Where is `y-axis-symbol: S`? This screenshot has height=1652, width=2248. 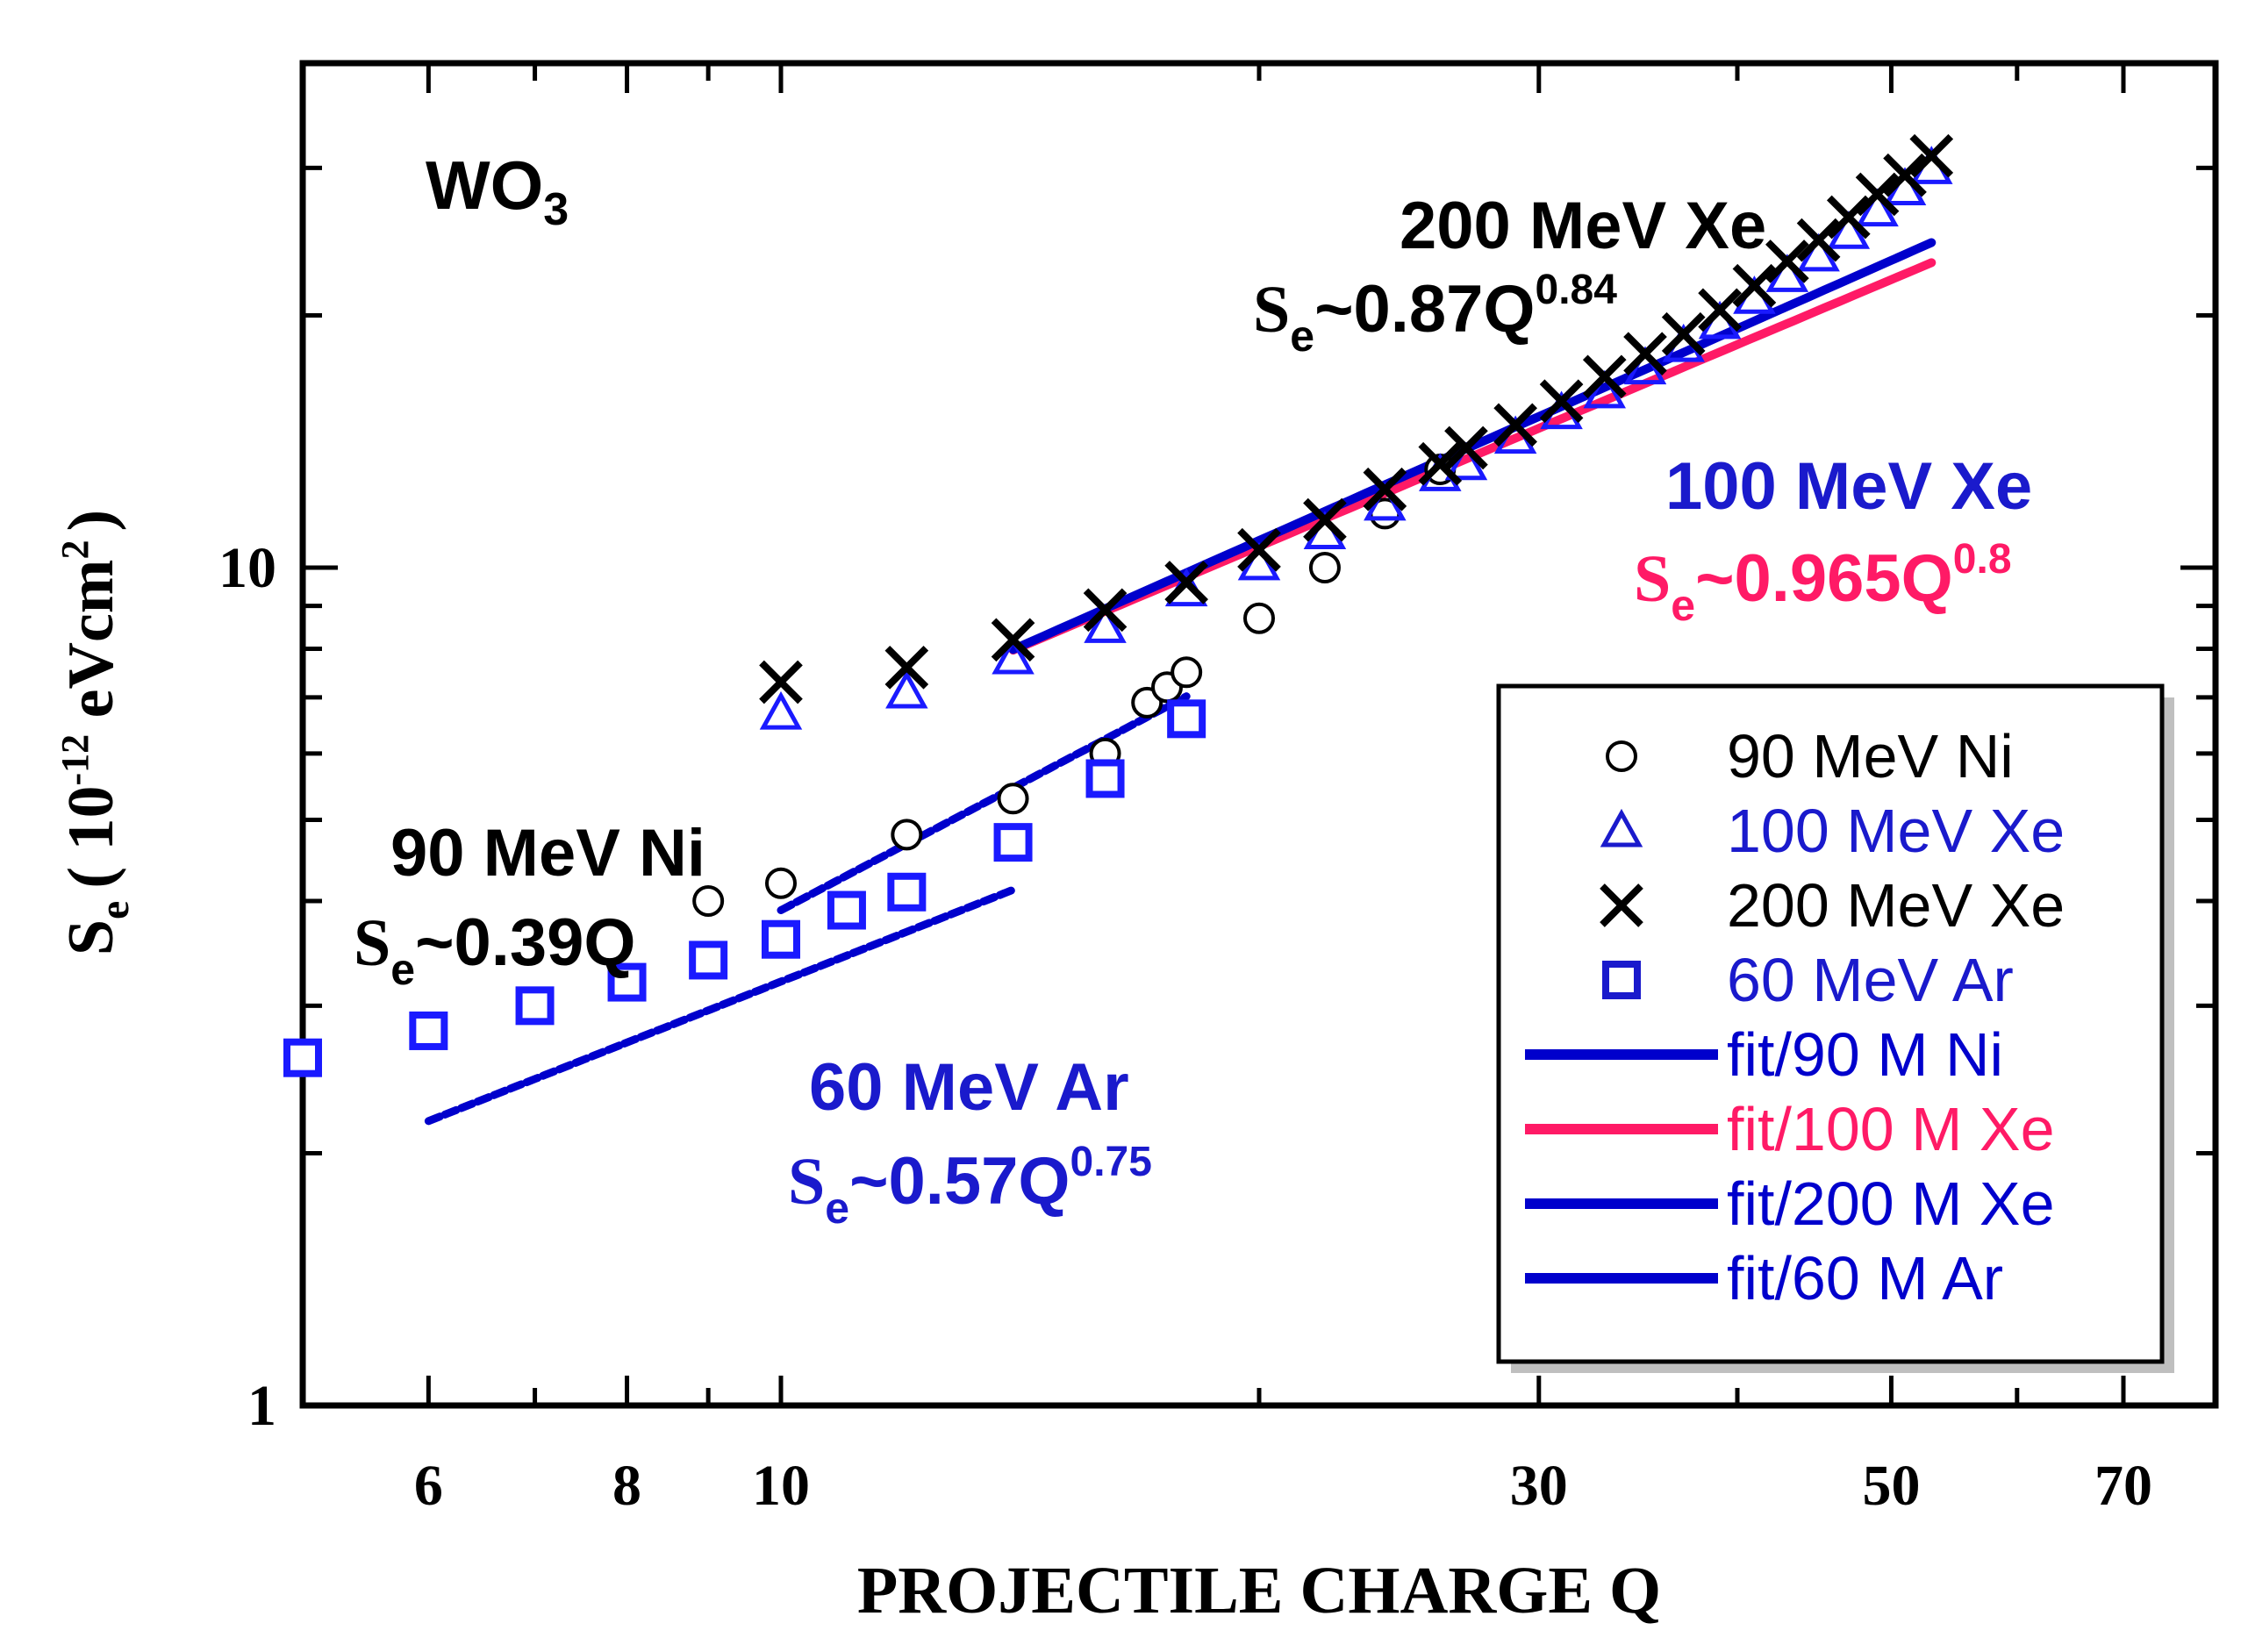
y-axis-symbol: S is located at coordinates (91, 937).